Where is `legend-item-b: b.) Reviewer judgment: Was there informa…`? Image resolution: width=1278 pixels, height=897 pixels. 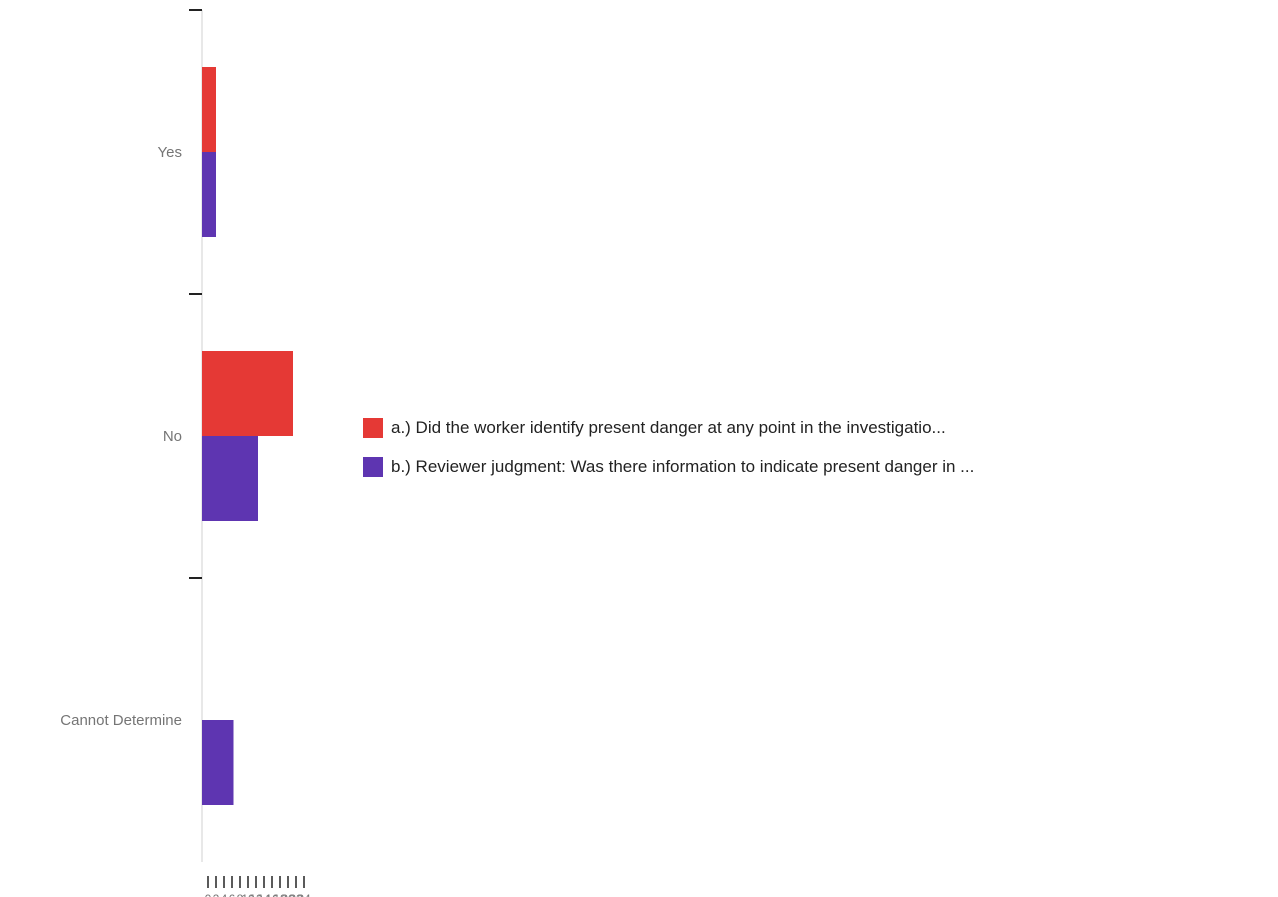 legend-item-b: b.) Reviewer judgment: Was there informa… is located at coordinates (818, 466).